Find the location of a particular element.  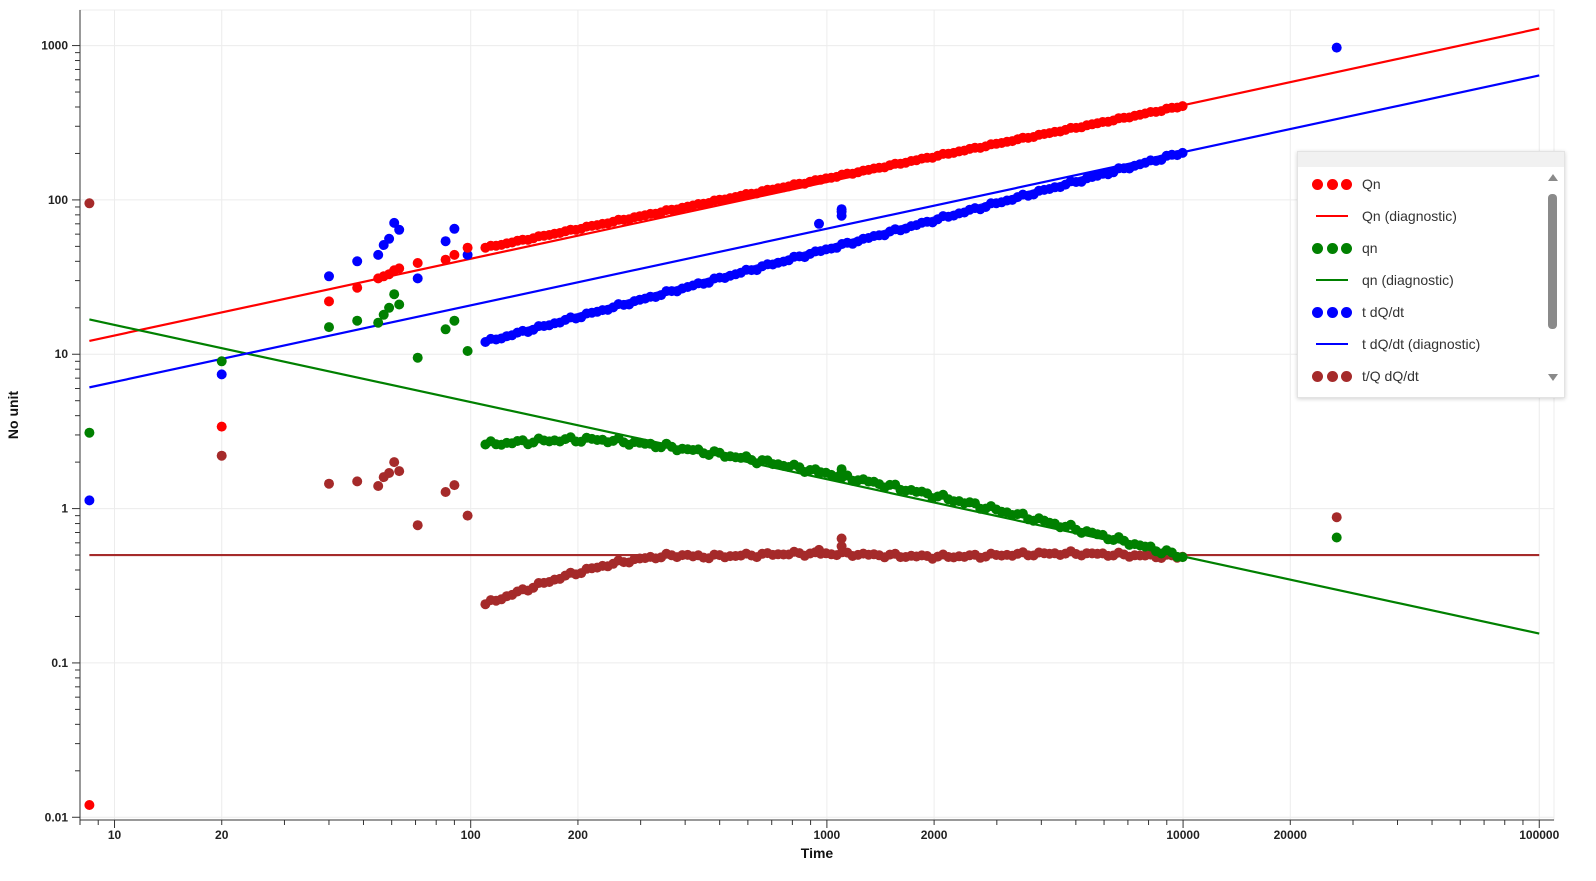

scroll-up-arrow-icon is located at coordinates (1553, 177).